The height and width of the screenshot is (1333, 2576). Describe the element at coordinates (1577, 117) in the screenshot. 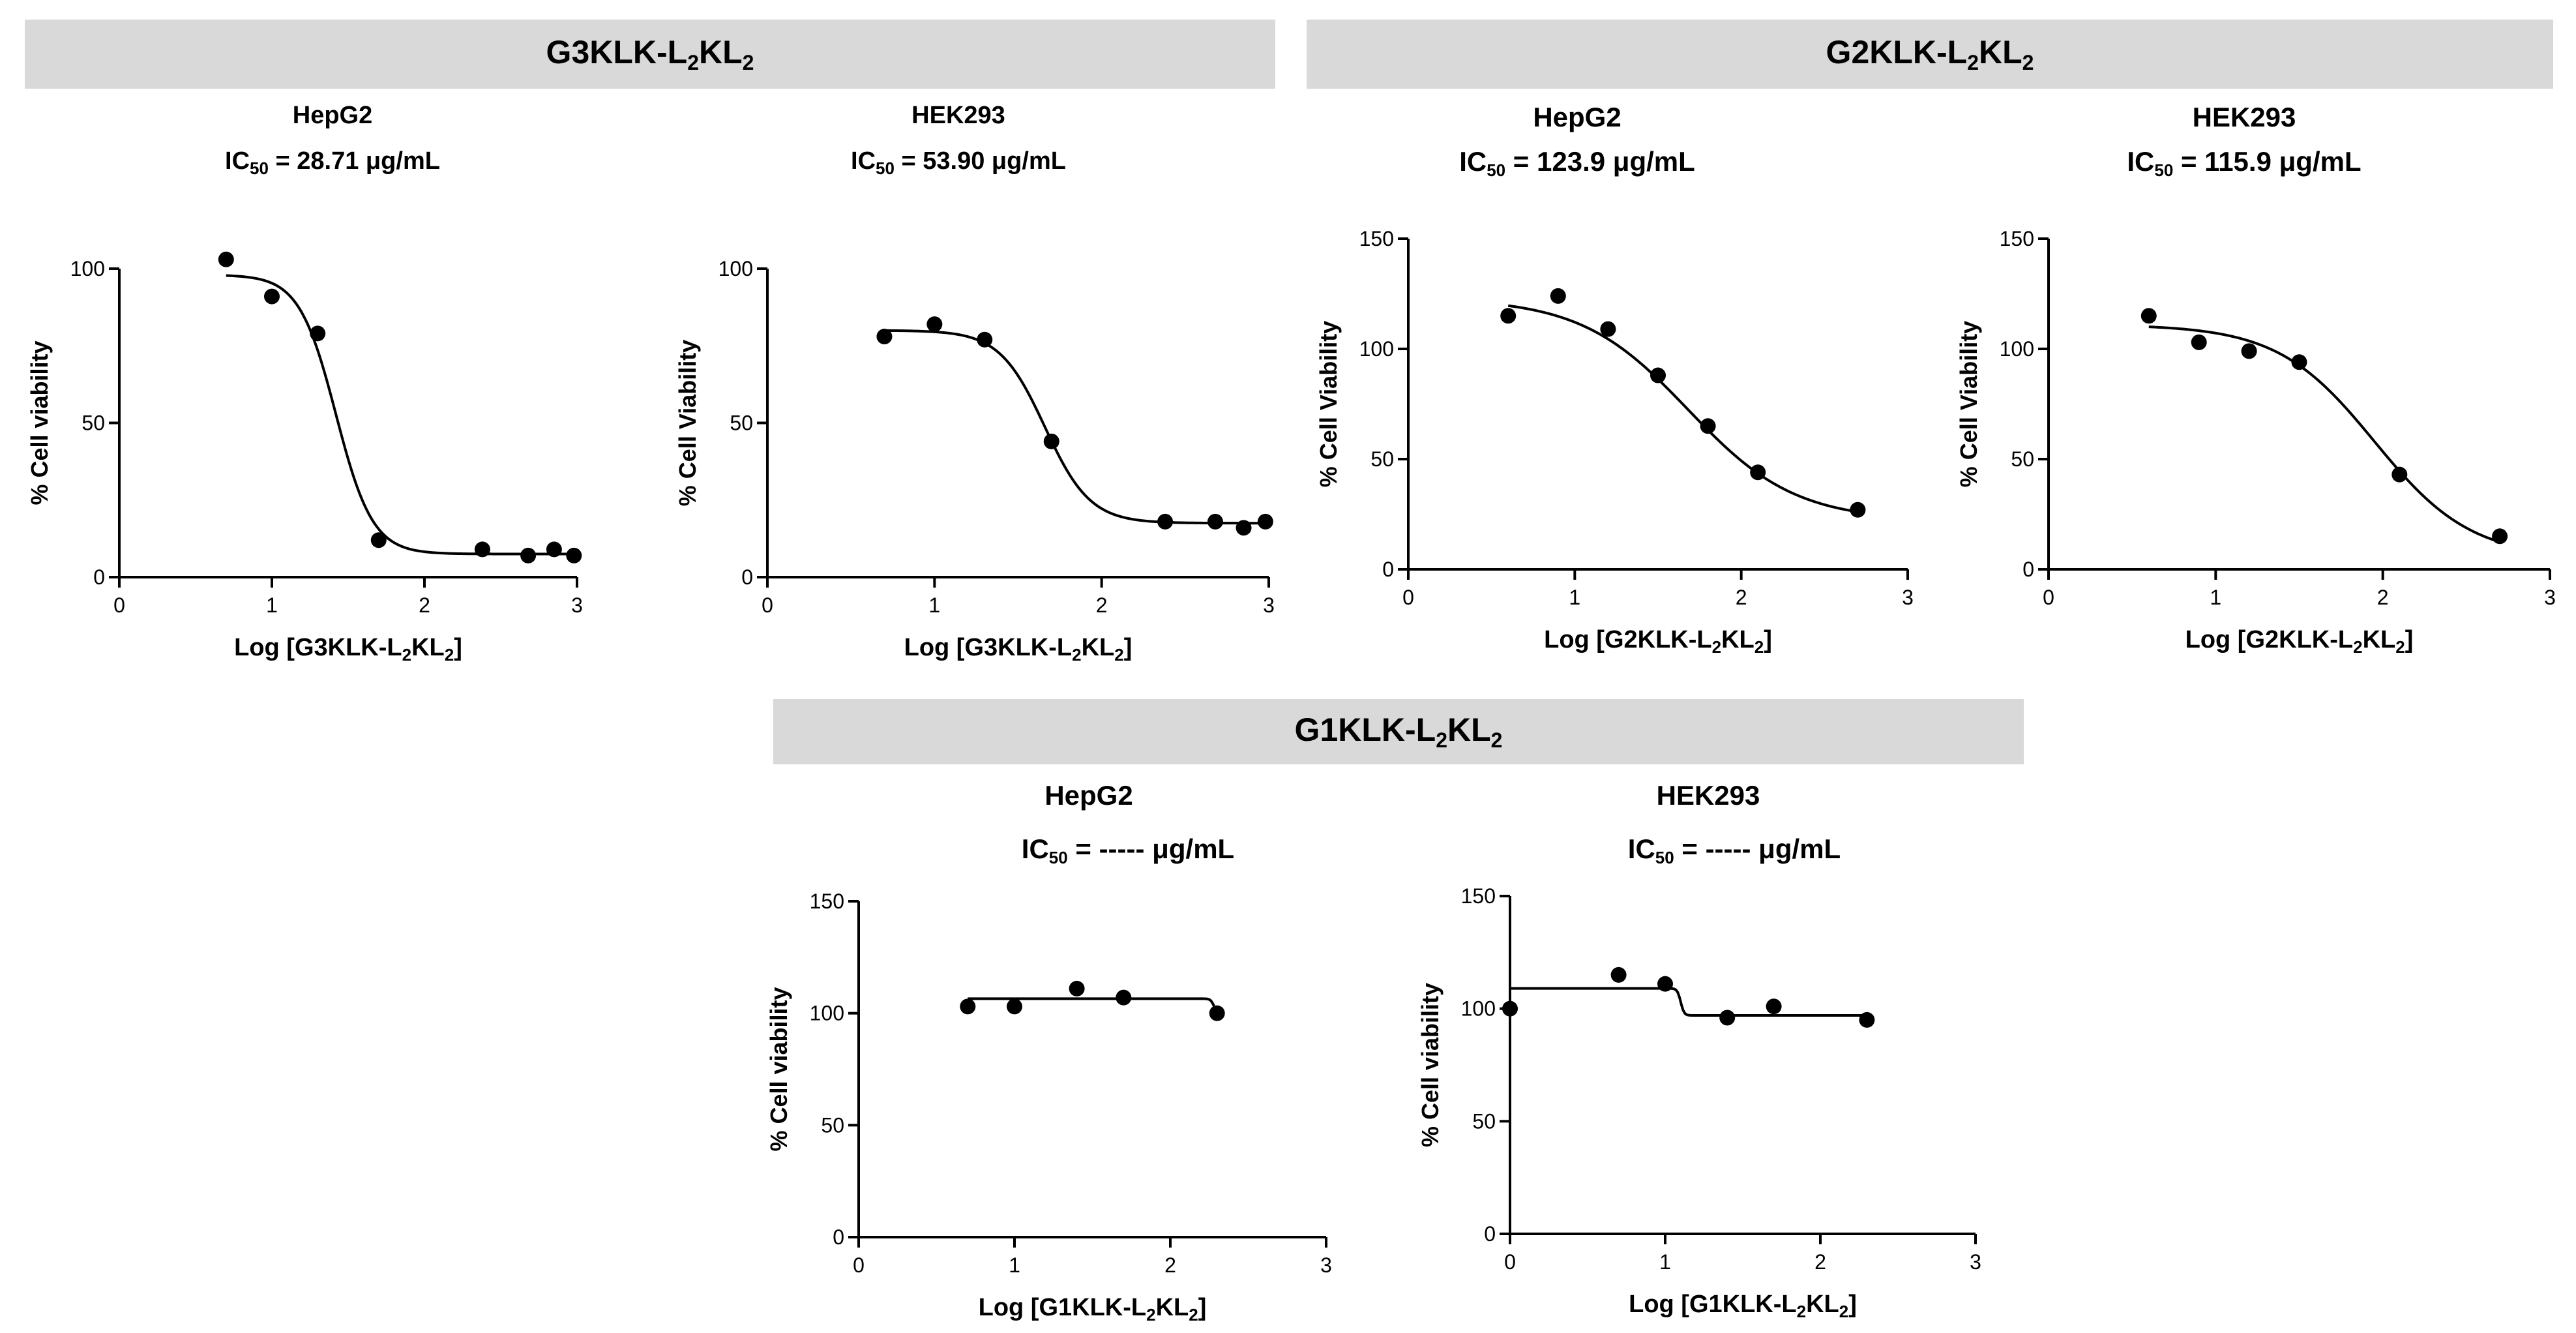

I see `panel-3-cell-title: HepG2` at that location.